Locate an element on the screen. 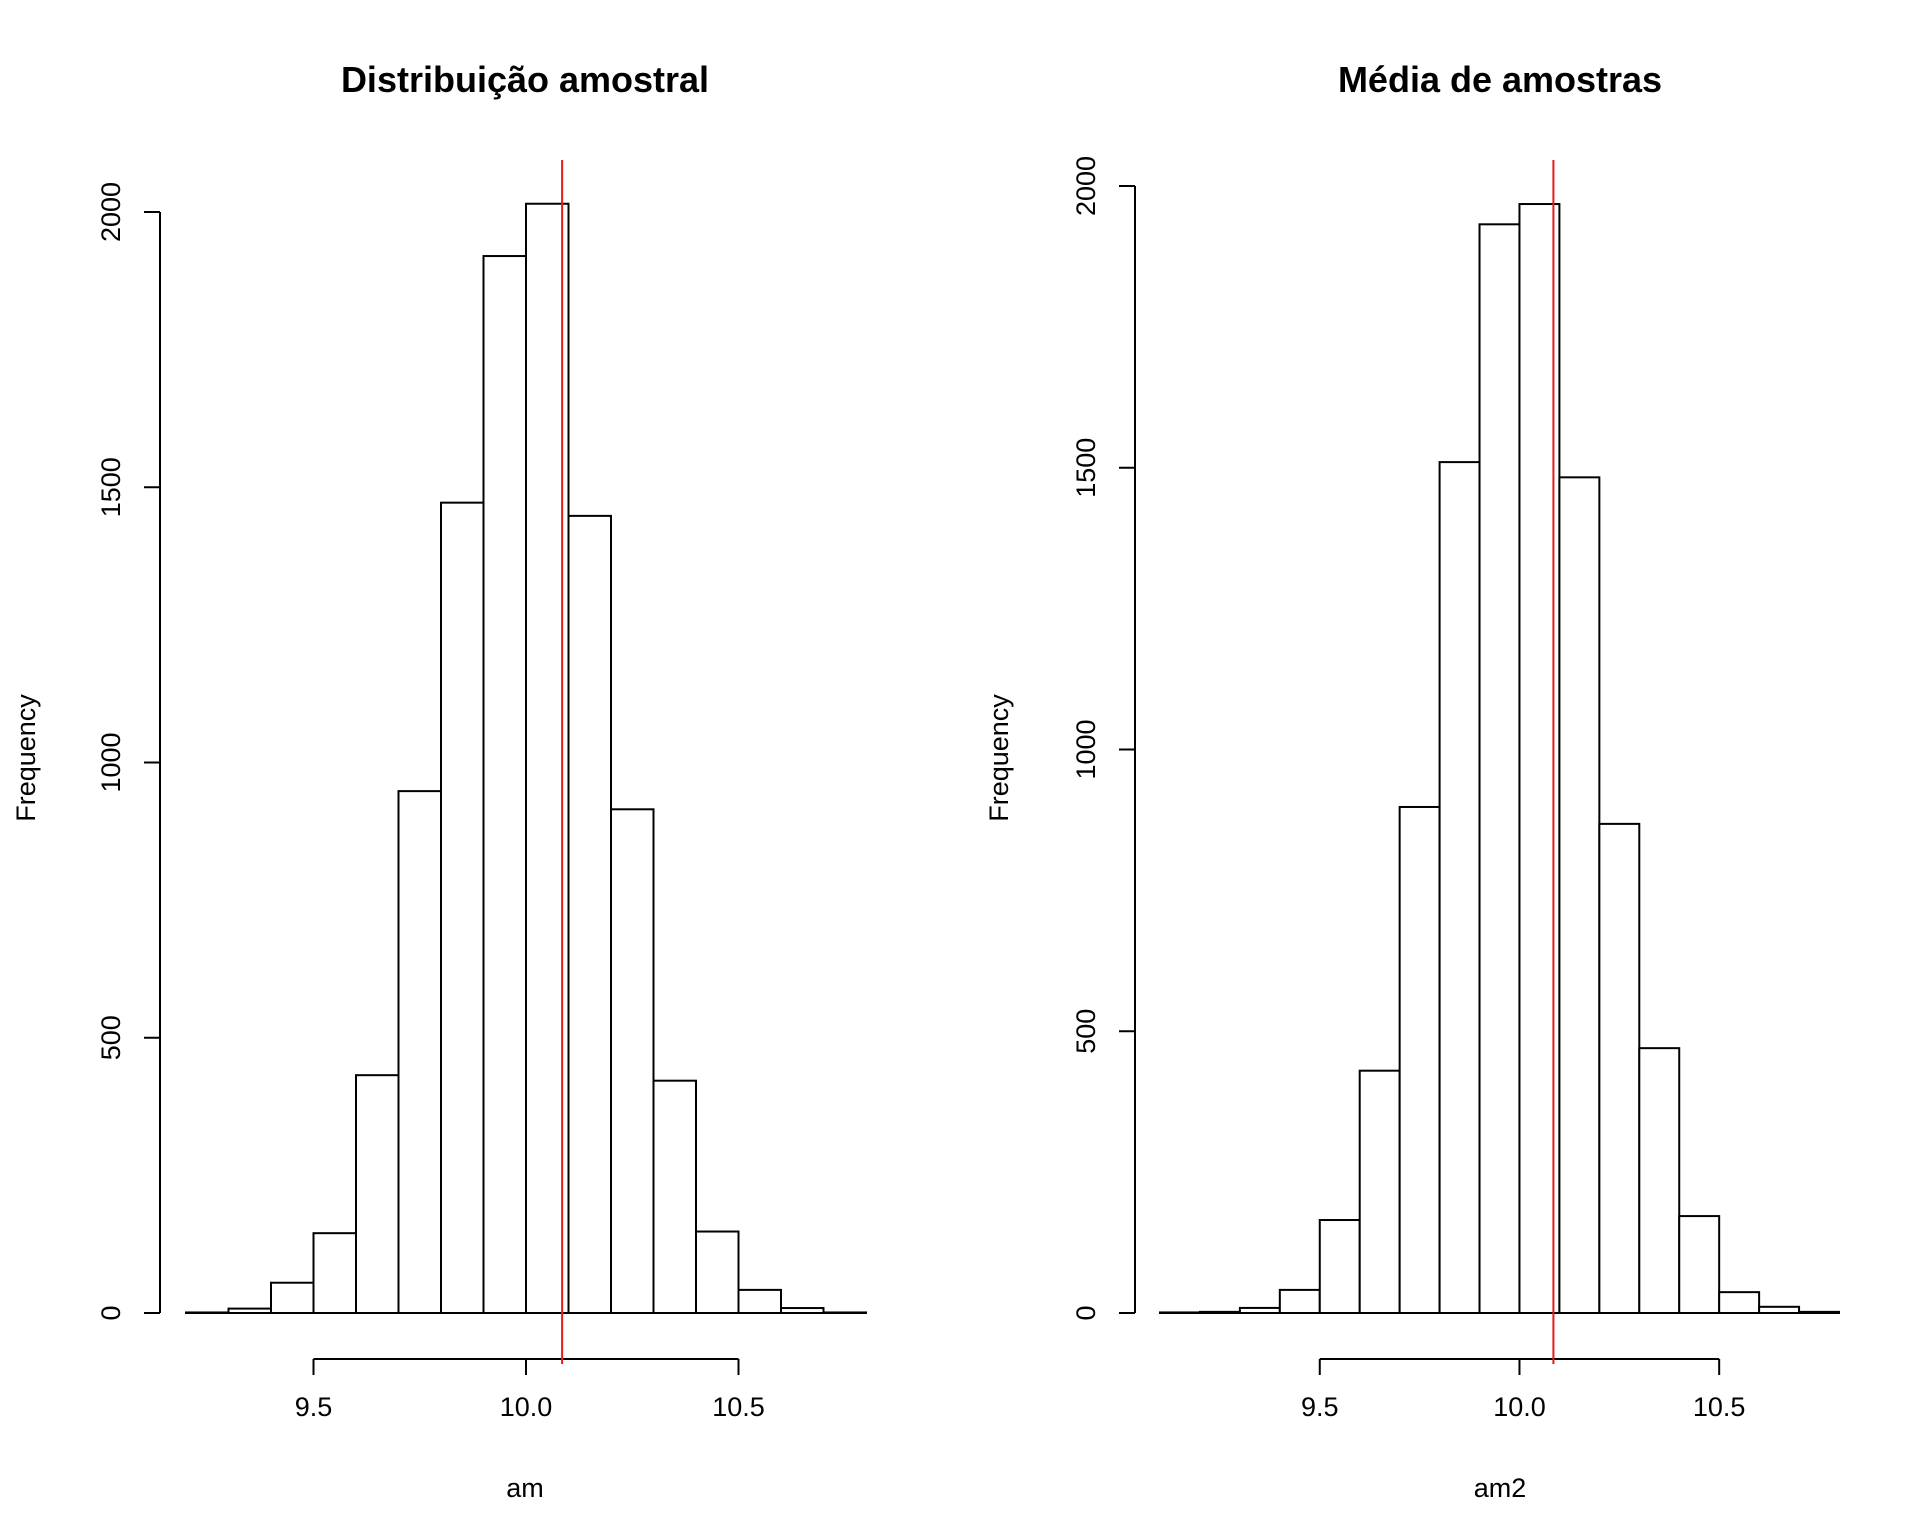 The height and width of the screenshot is (1536, 1920). chart-title: Distribuição amostral is located at coordinates (525, 79).